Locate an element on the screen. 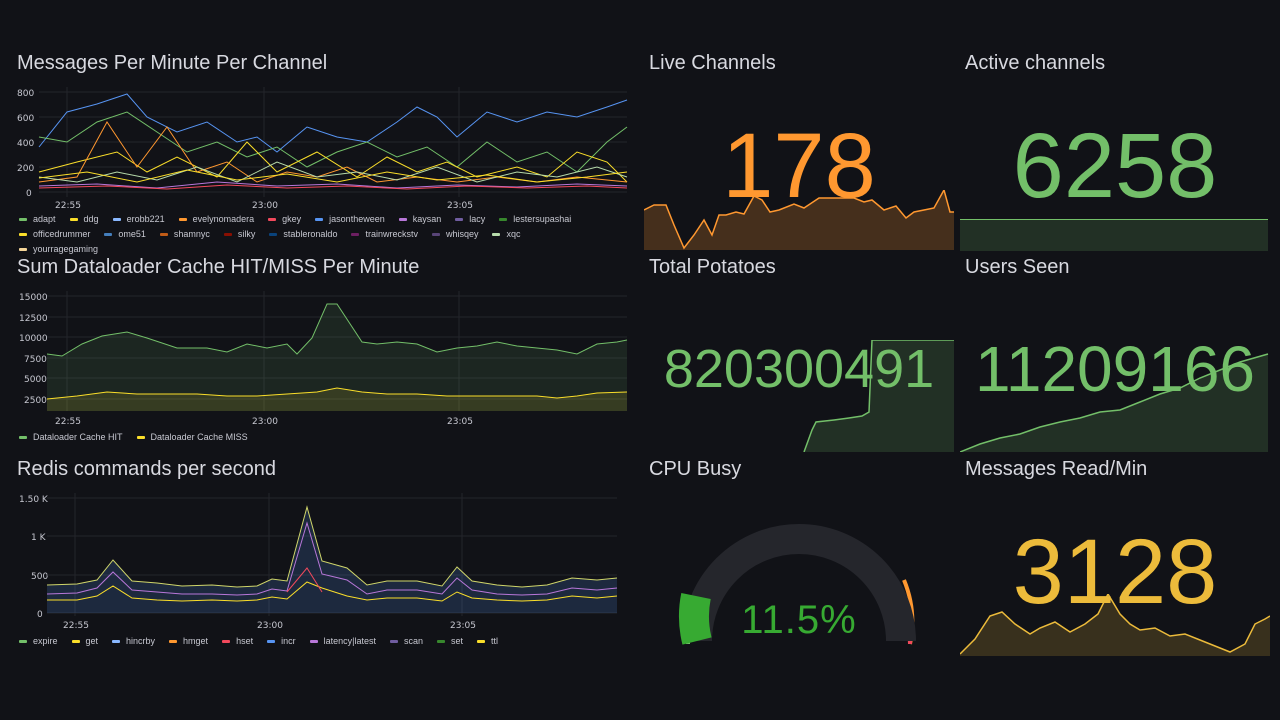 This screenshot has width=1280, height=720. legend-item: ddg is located at coordinates (84, 219).